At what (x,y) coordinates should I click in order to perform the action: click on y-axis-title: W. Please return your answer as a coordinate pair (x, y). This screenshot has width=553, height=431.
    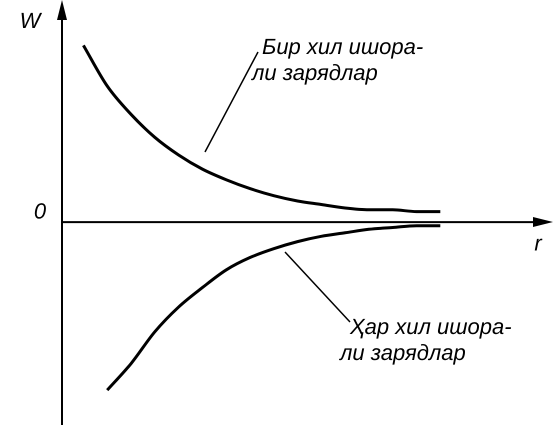
    Looking at the image, I should click on (31, 21).